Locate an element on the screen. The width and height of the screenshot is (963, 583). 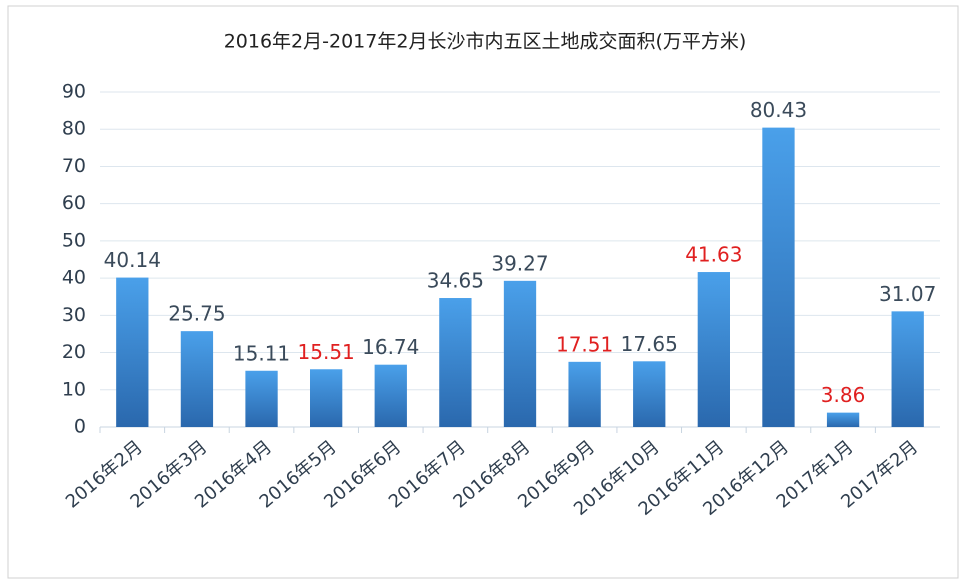
value-label: 41.63 is located at coordinates (713, 255).